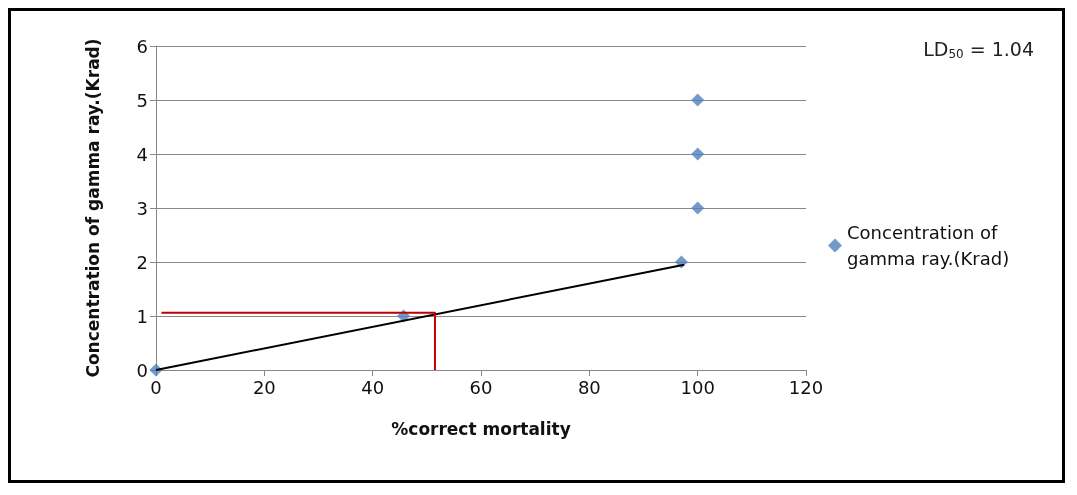  What do you see at coordinates (481, 387) in the screenshot?
I see `x-tick-label: 60` at bounding box center [481, 387].